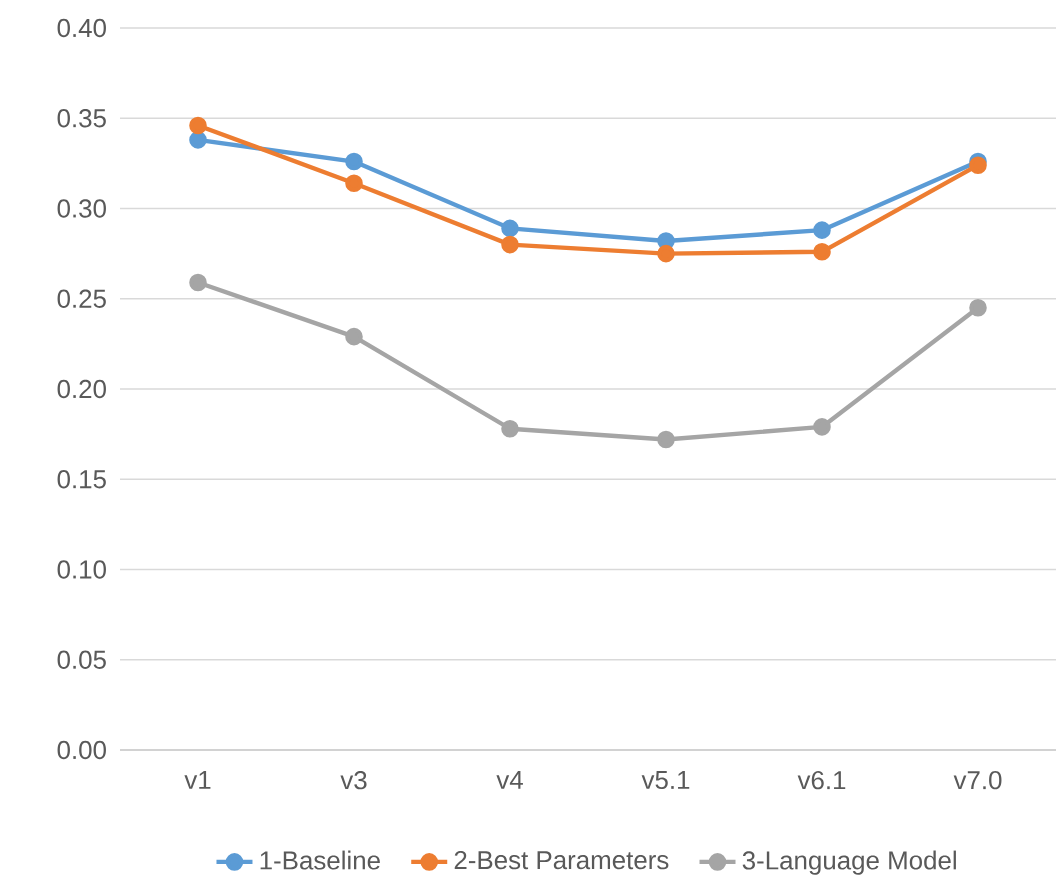 The width and height of the screenshot is (1056, 882). What do you see at coordinates (977, 780) in the screenshot?
I see `x-tick-label: v7.0` at bounding box center [977, 780].